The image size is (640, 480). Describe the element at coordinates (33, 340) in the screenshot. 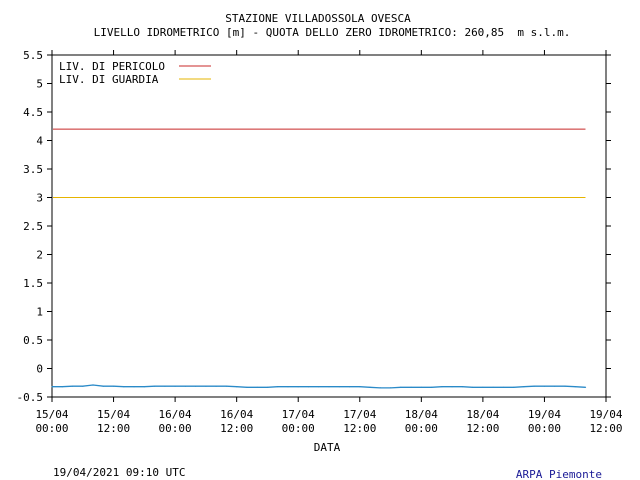

I see `y-tick-label: 0.5` at that location.